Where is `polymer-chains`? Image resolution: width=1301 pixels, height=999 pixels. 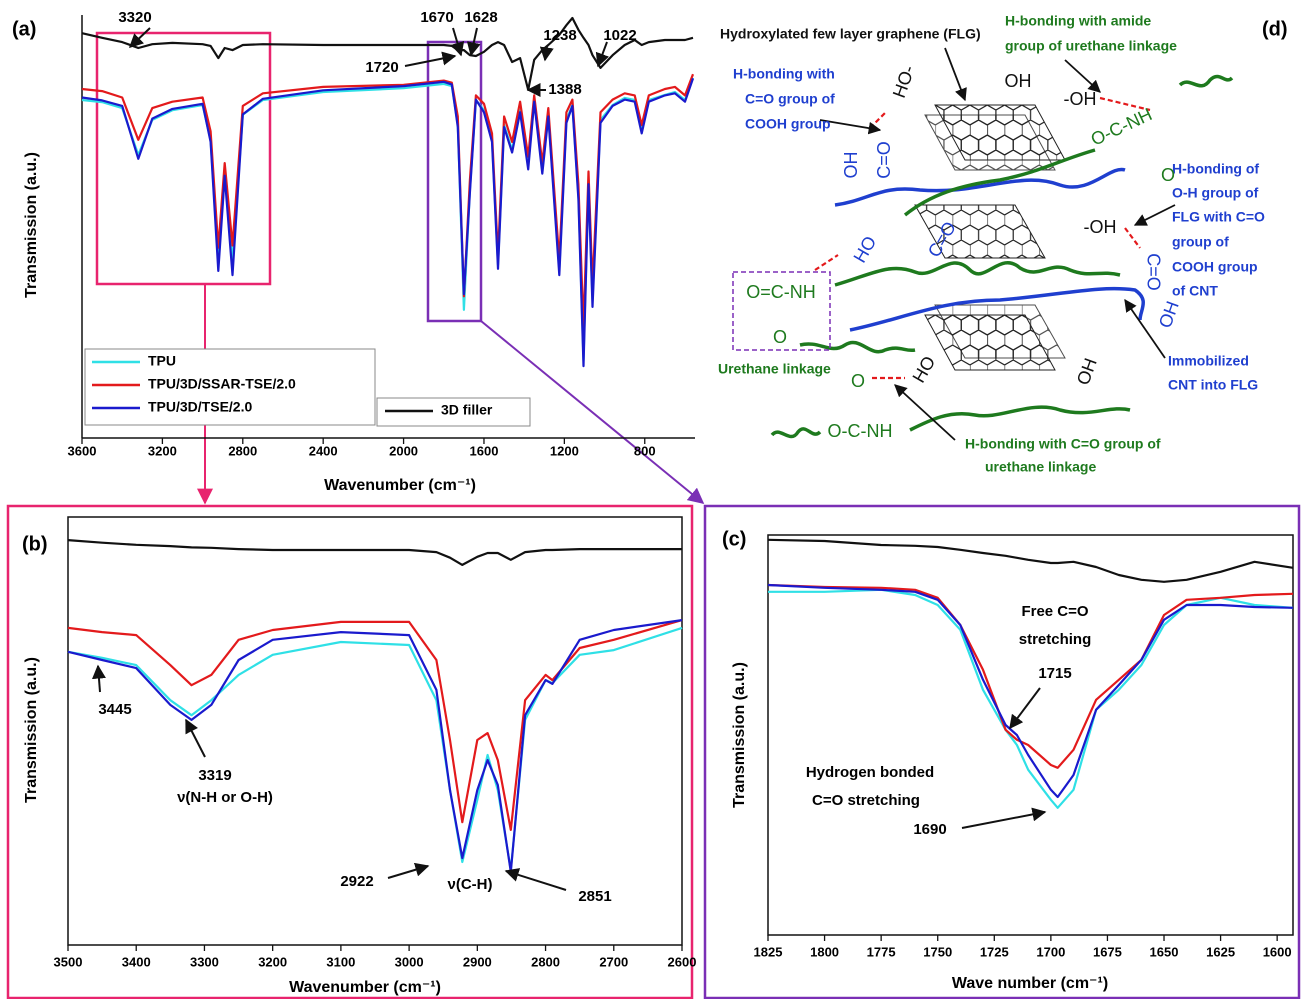
polymer-chains is located at coordinates (1002, 256).